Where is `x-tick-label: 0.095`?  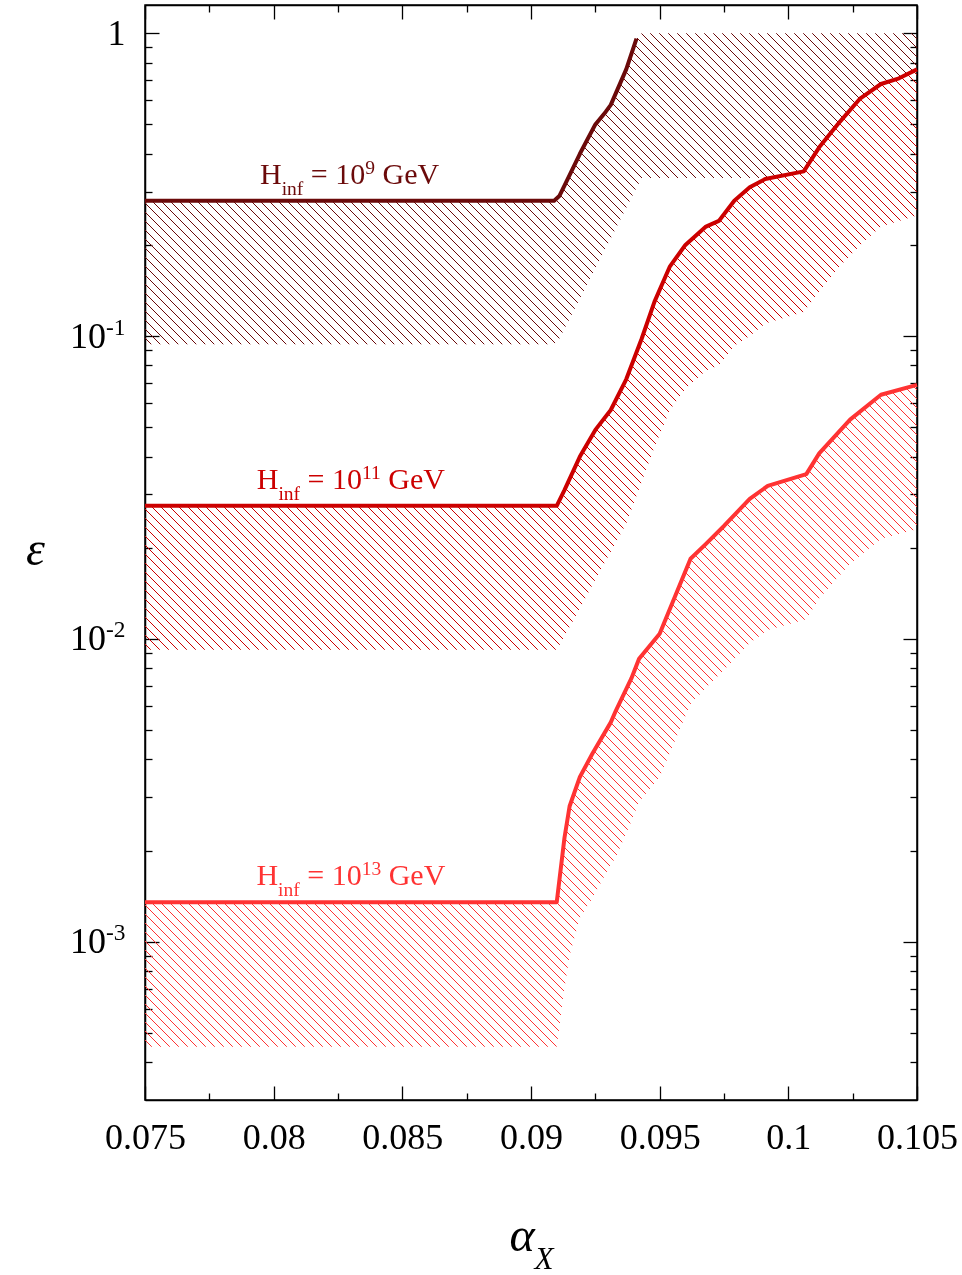
x-tick-label: 0.095 is located at coordinates (660, 1136).